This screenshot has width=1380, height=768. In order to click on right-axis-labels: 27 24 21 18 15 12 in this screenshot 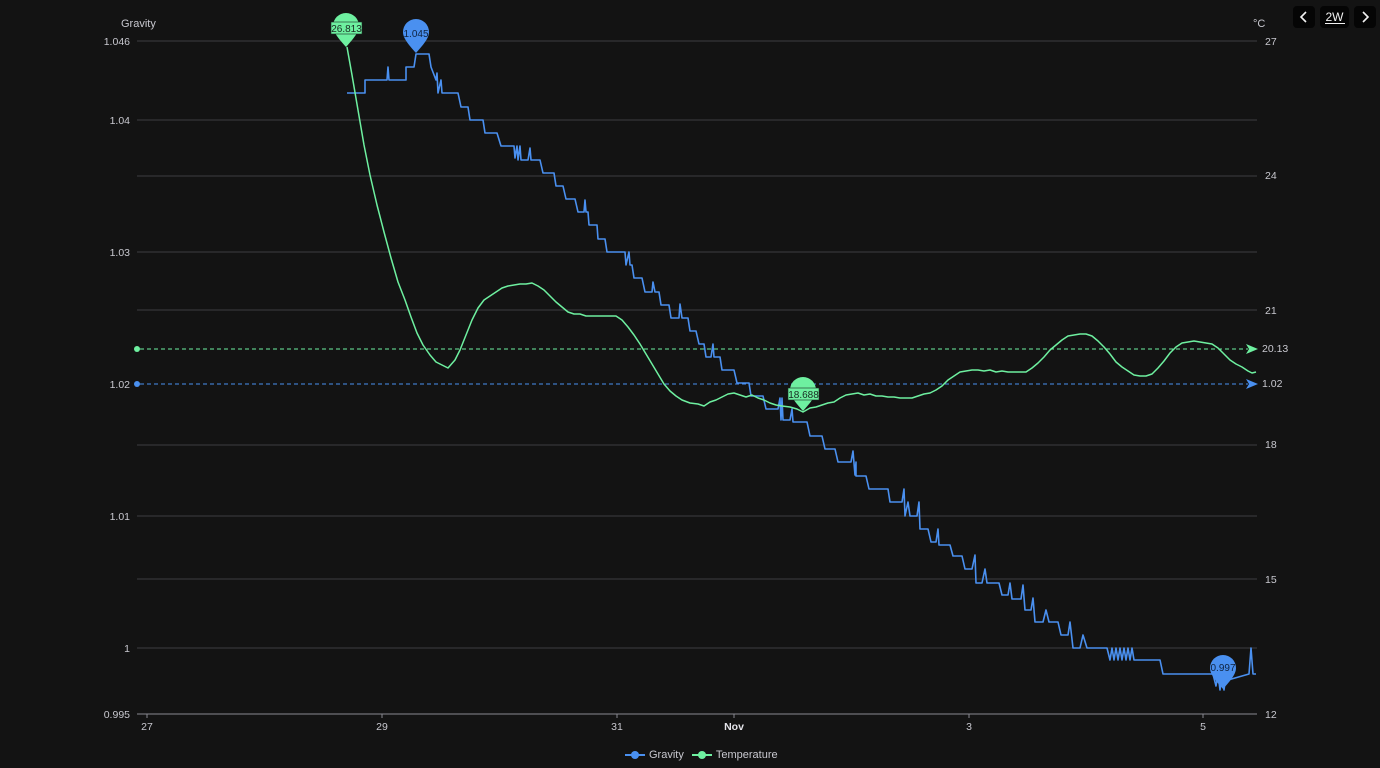, I will do `click(1271, 378)`.